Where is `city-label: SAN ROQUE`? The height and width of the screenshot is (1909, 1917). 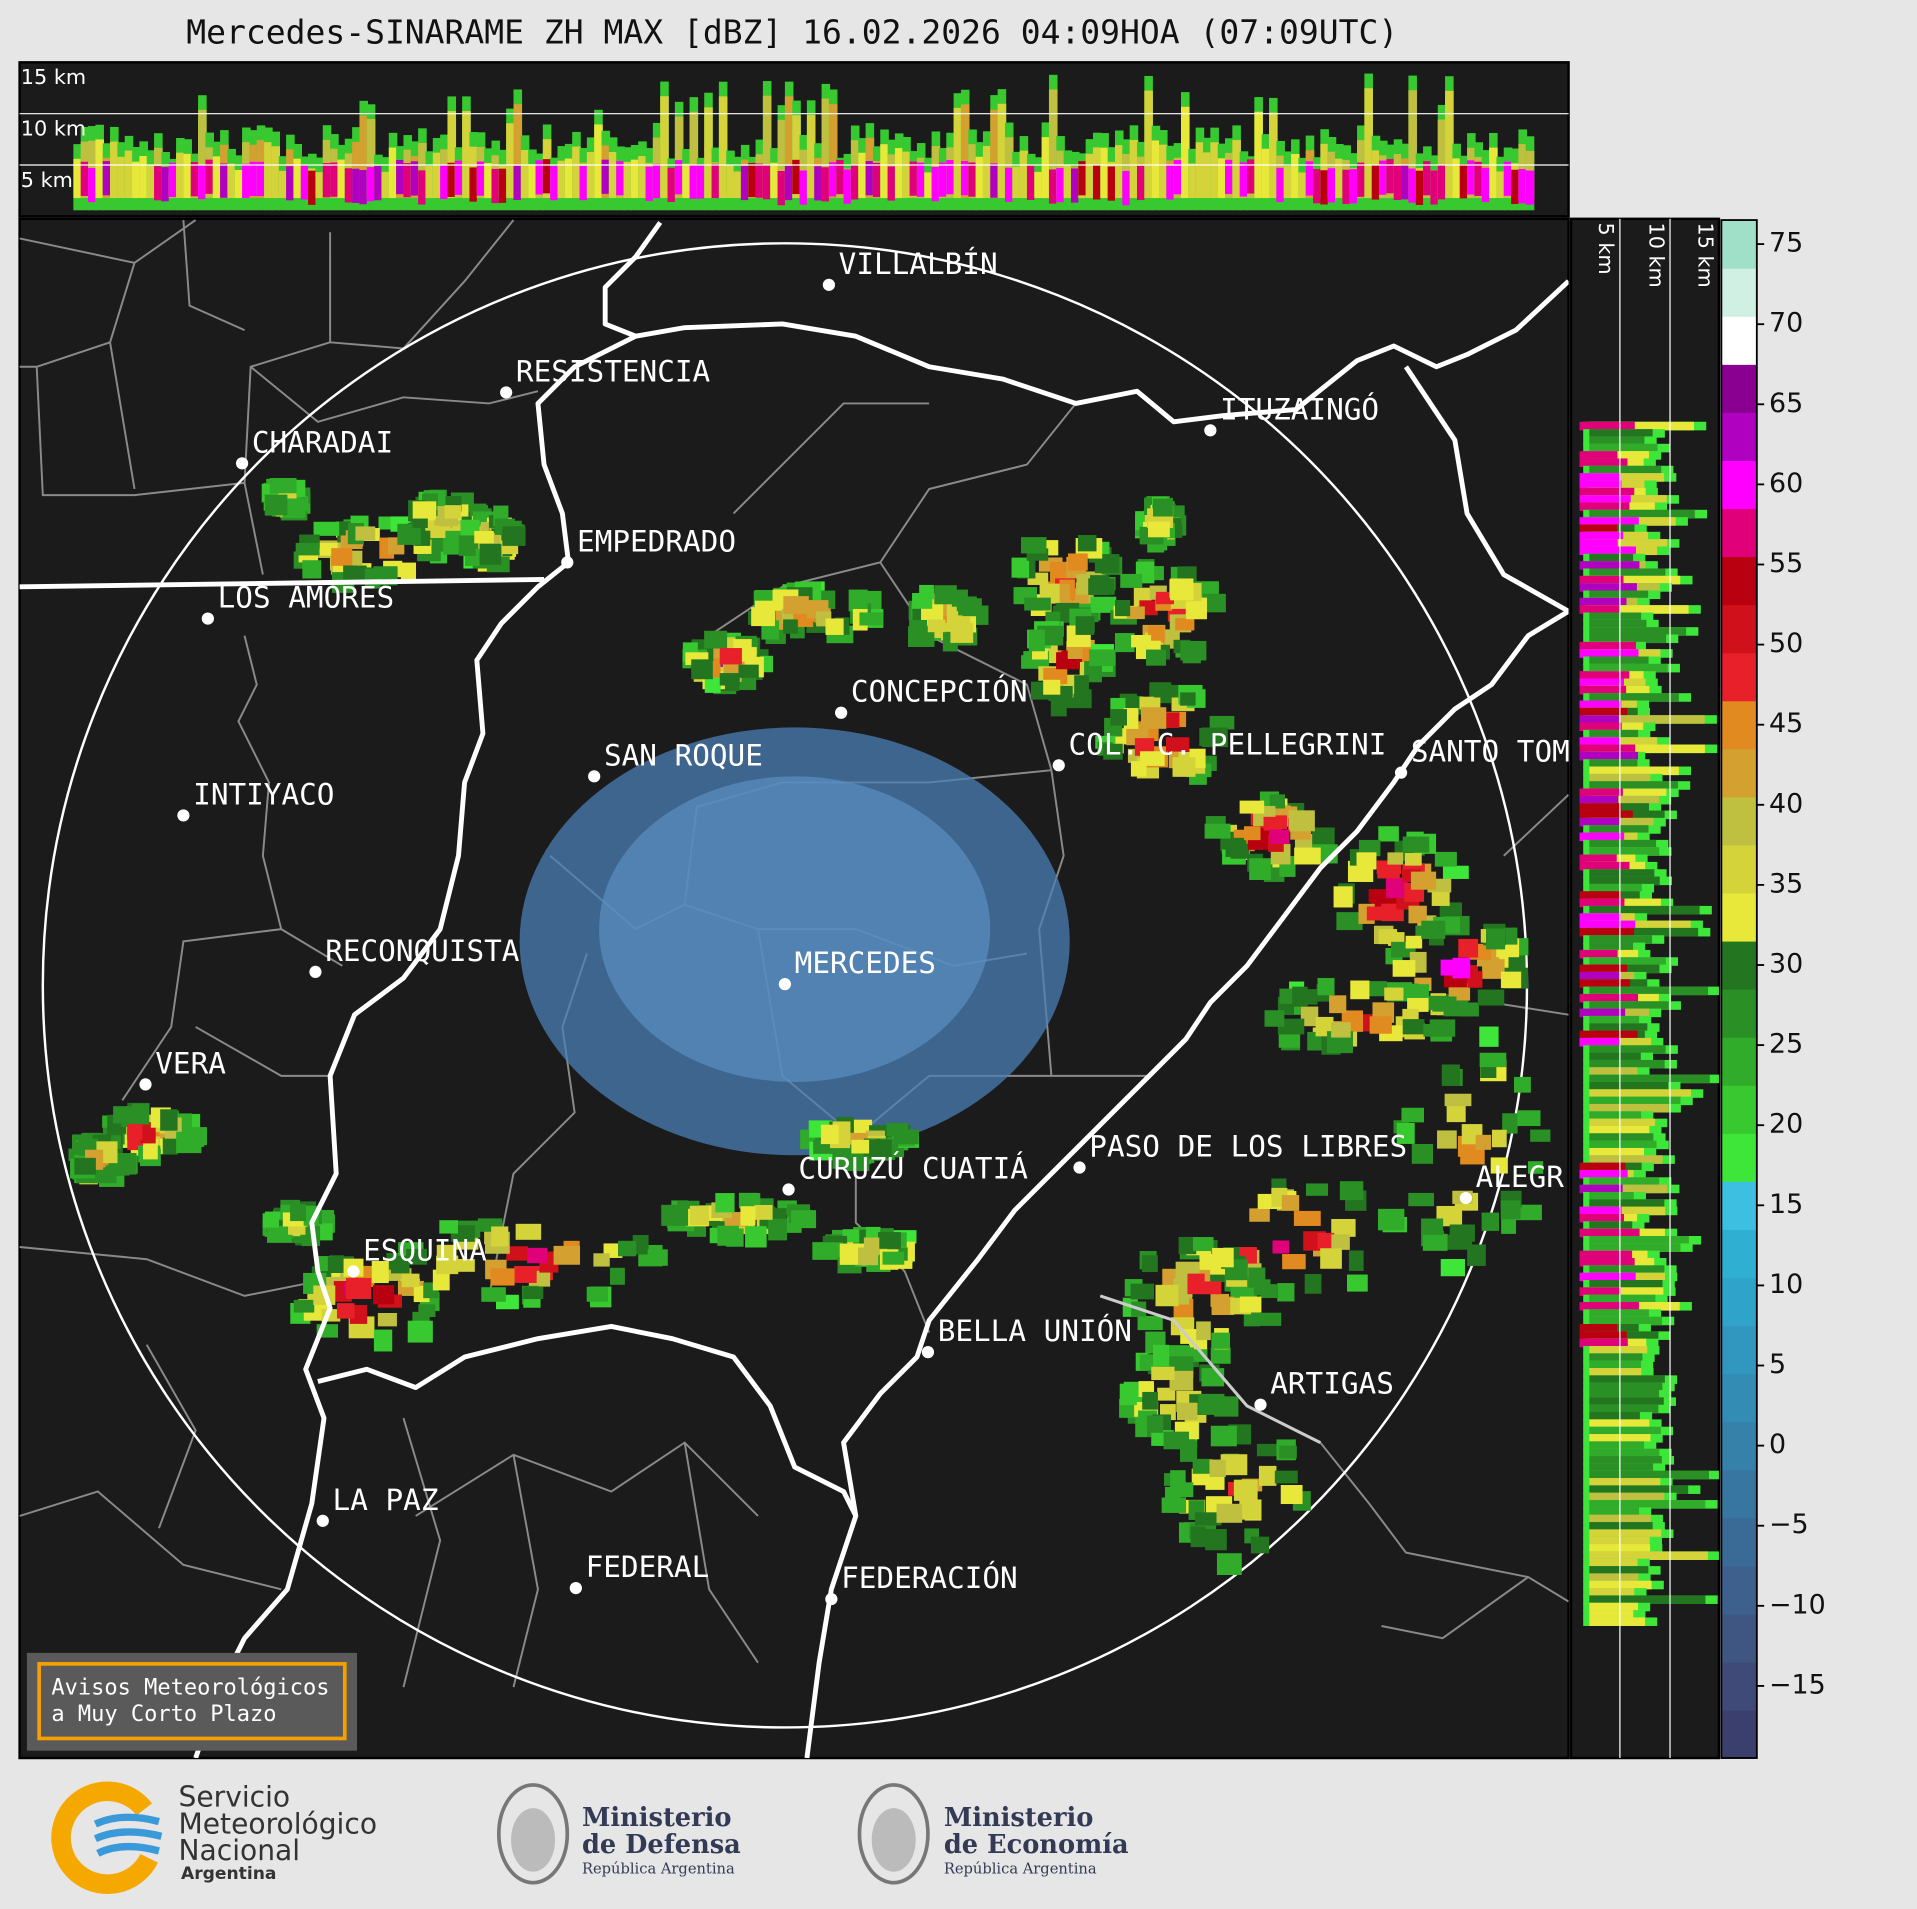
city-label: SAN ROQUE is located at coordinates (683, 755).